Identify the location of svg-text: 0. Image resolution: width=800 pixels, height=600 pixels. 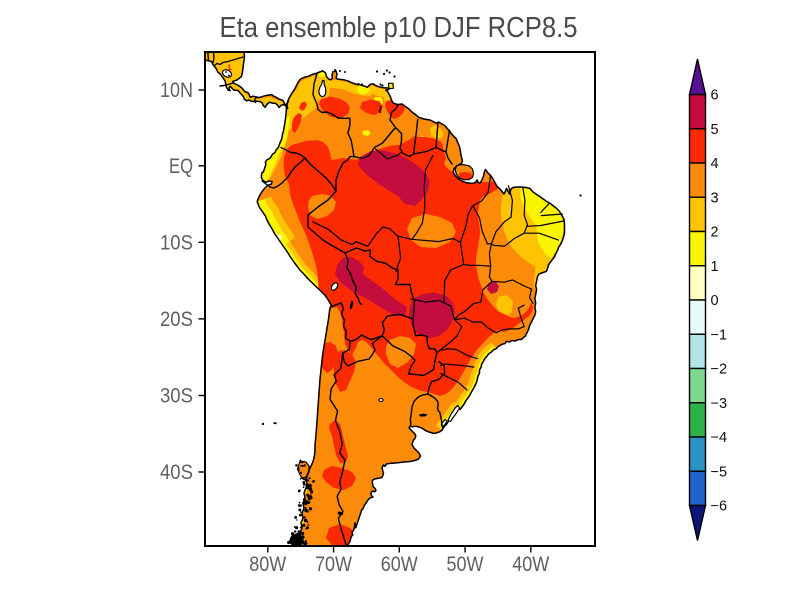
(715, 301).